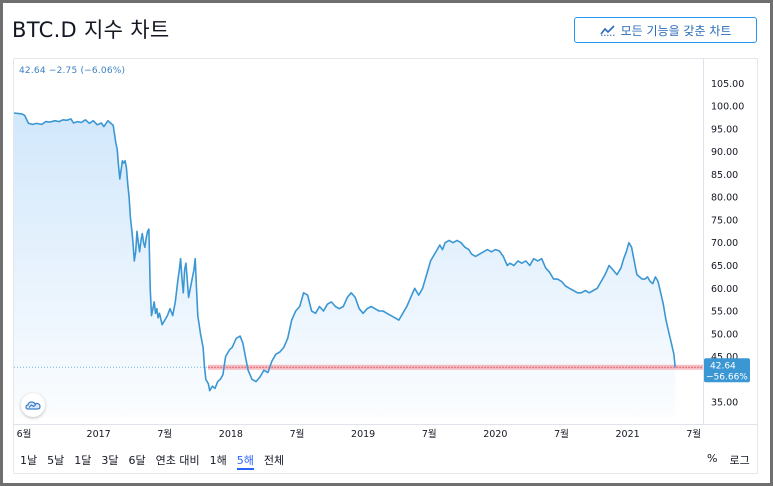 The width and height of the screenshot is (773, 486). Describe the element at coordinates (724, 152) in the screenshot. I see `y-tick-label: 90.00` at that location.